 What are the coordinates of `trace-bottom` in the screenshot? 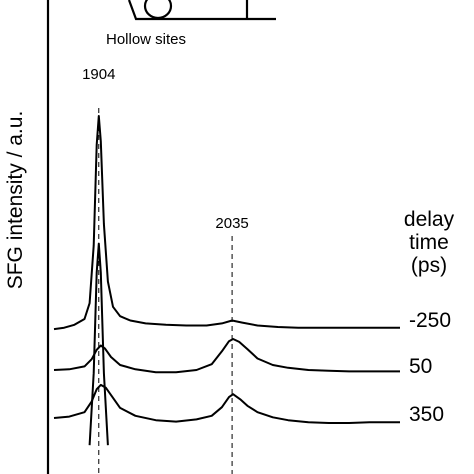 It's located at (98, 344).